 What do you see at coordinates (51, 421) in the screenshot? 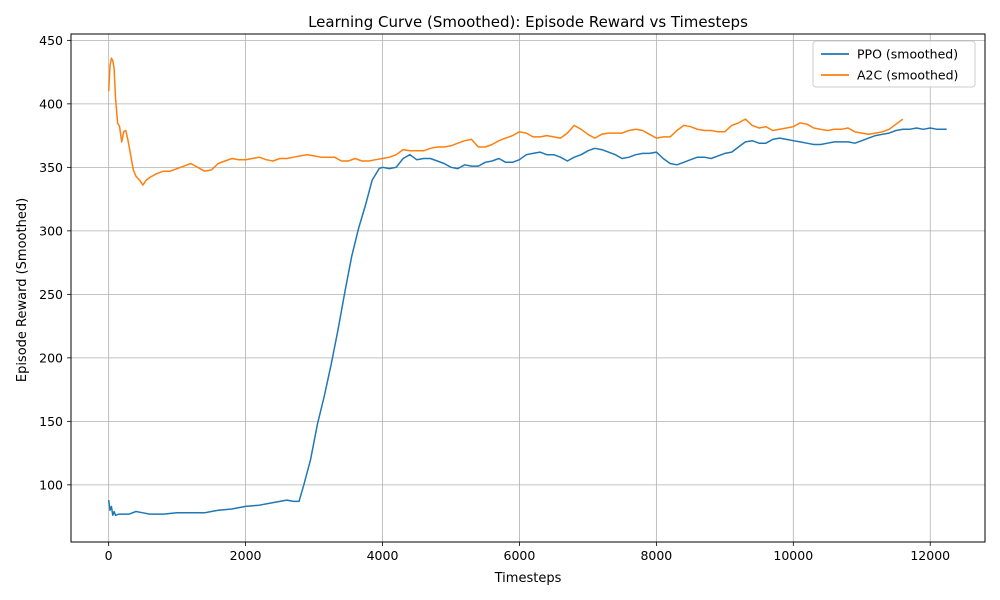
I see `y-tick-label: 150` at bounding box center [51, 421].